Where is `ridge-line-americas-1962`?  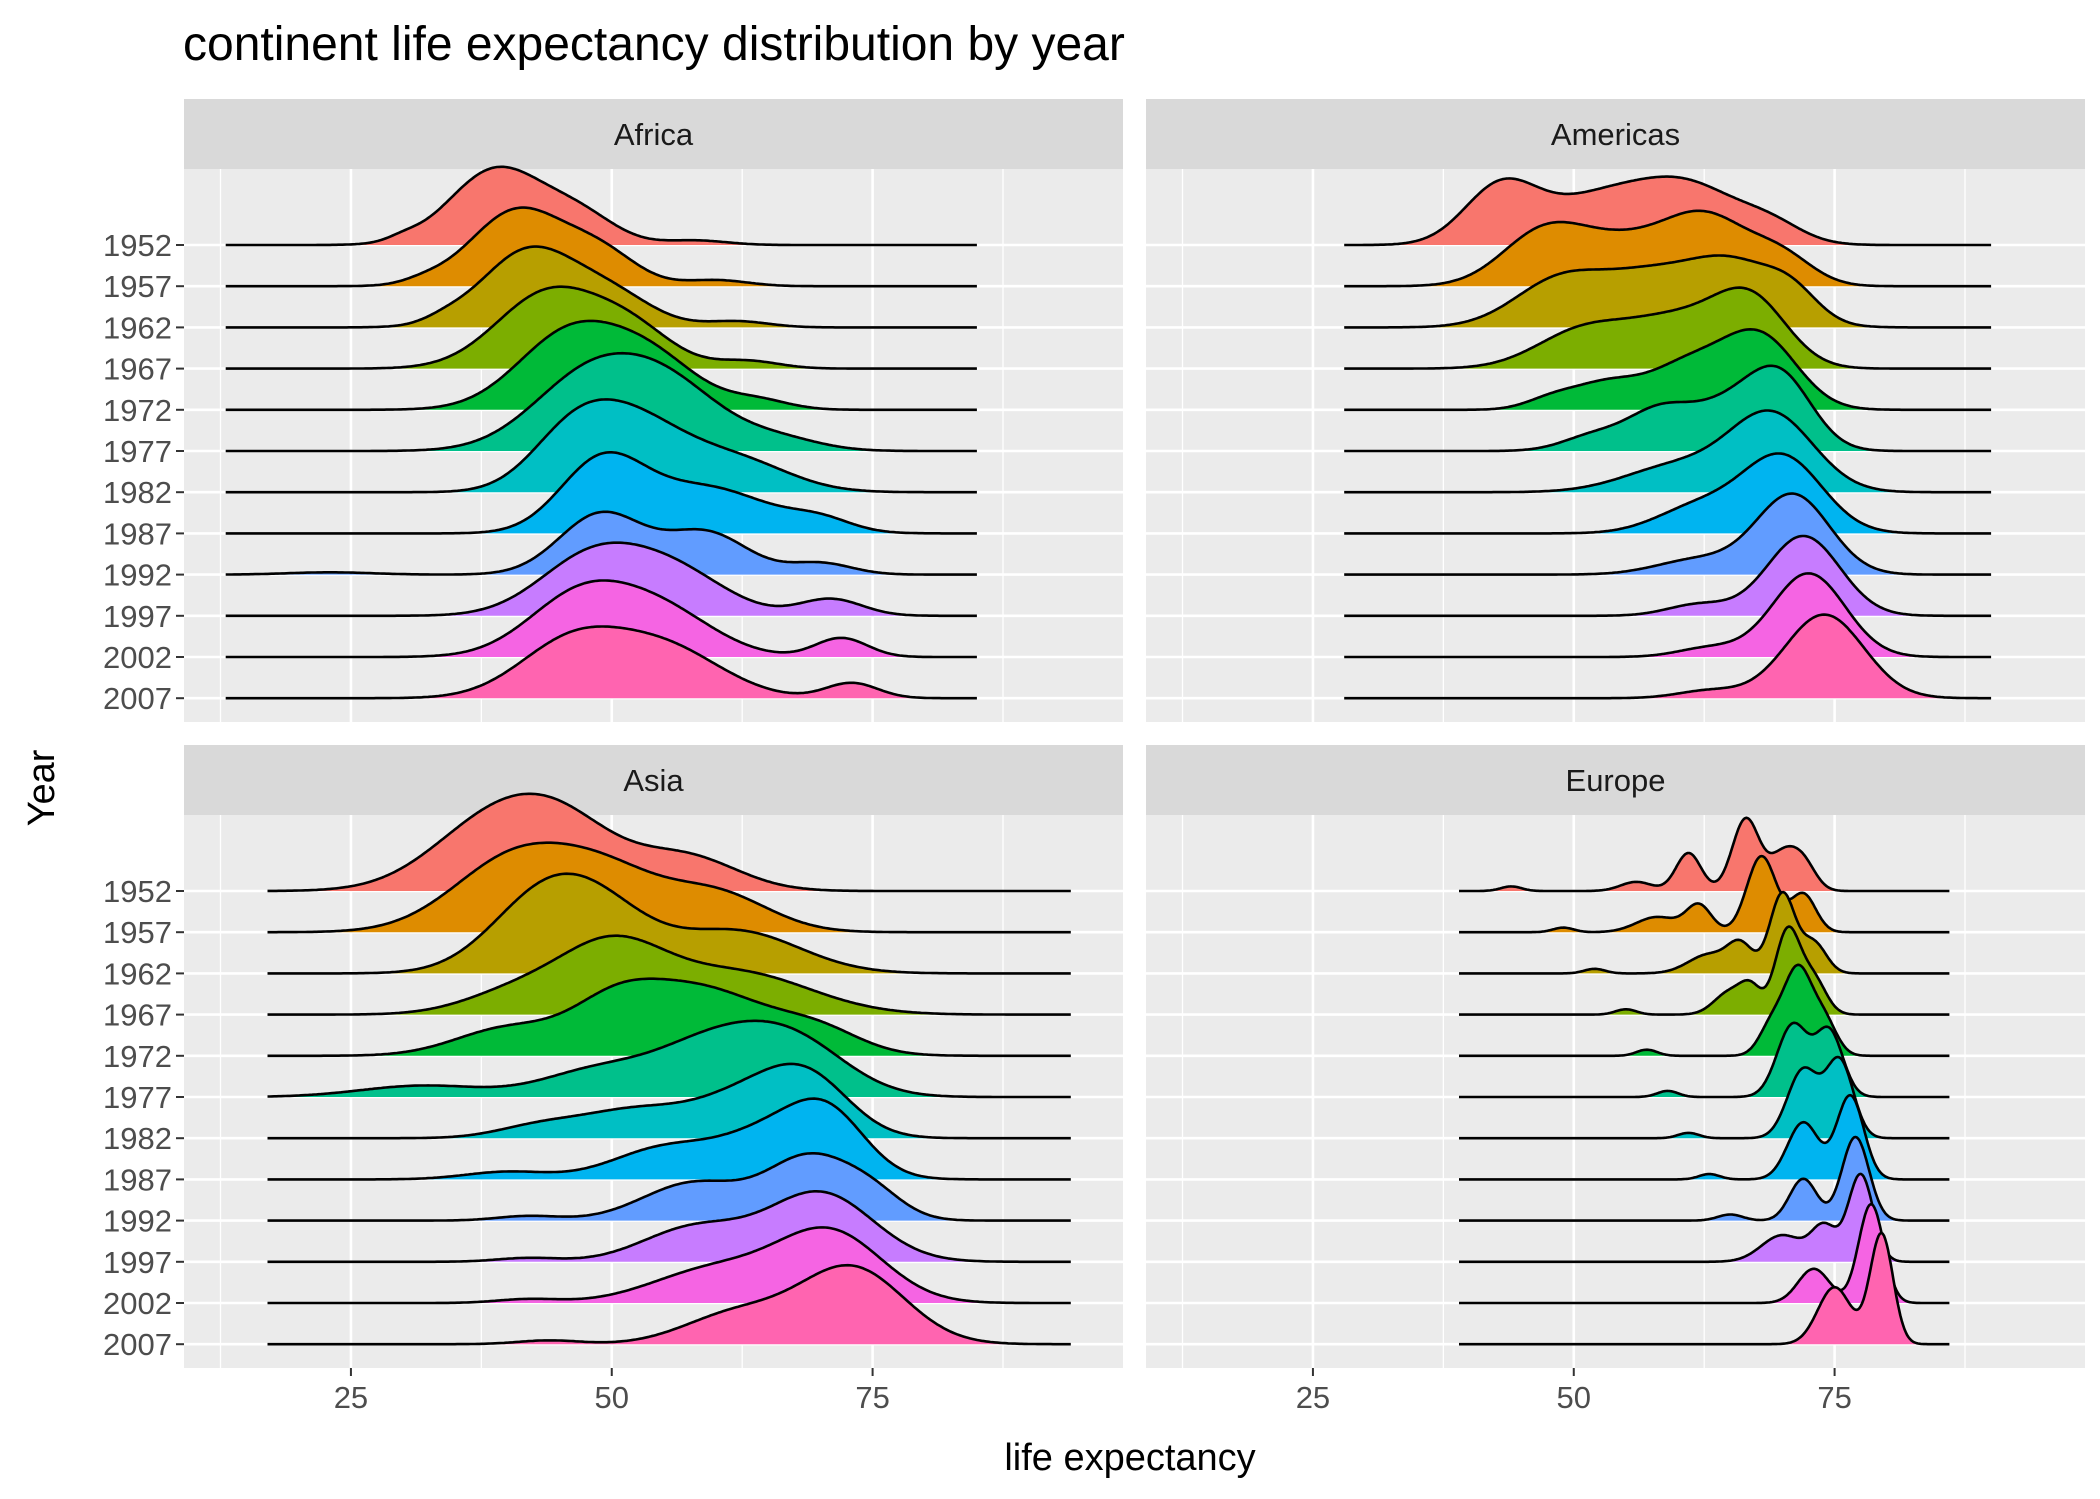 ridge-line-americas-1962 is located at coordinates (1668, 291).